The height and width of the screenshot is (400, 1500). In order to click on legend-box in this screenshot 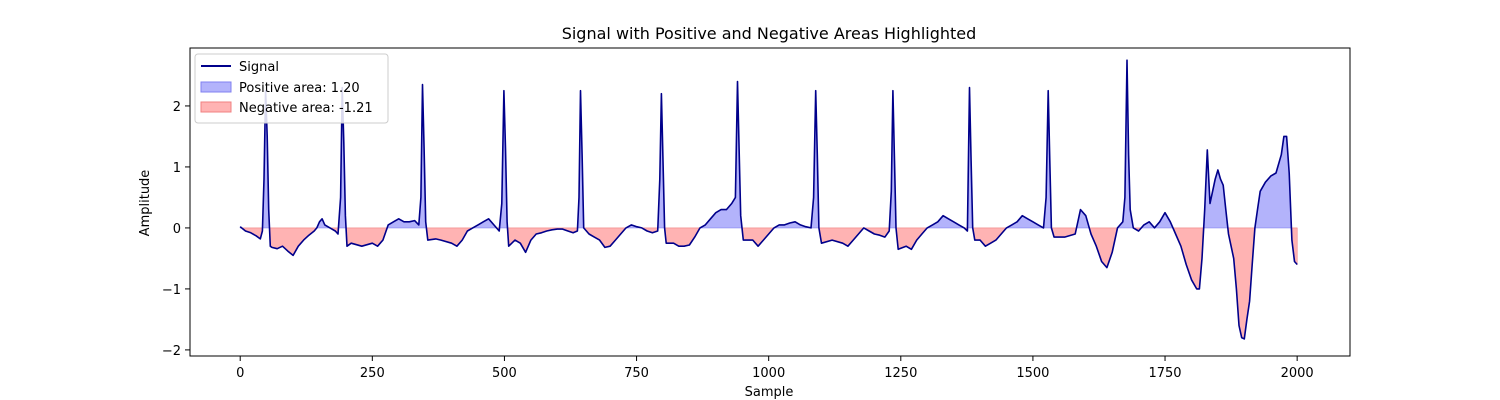, I will do `click(291, 88)`.